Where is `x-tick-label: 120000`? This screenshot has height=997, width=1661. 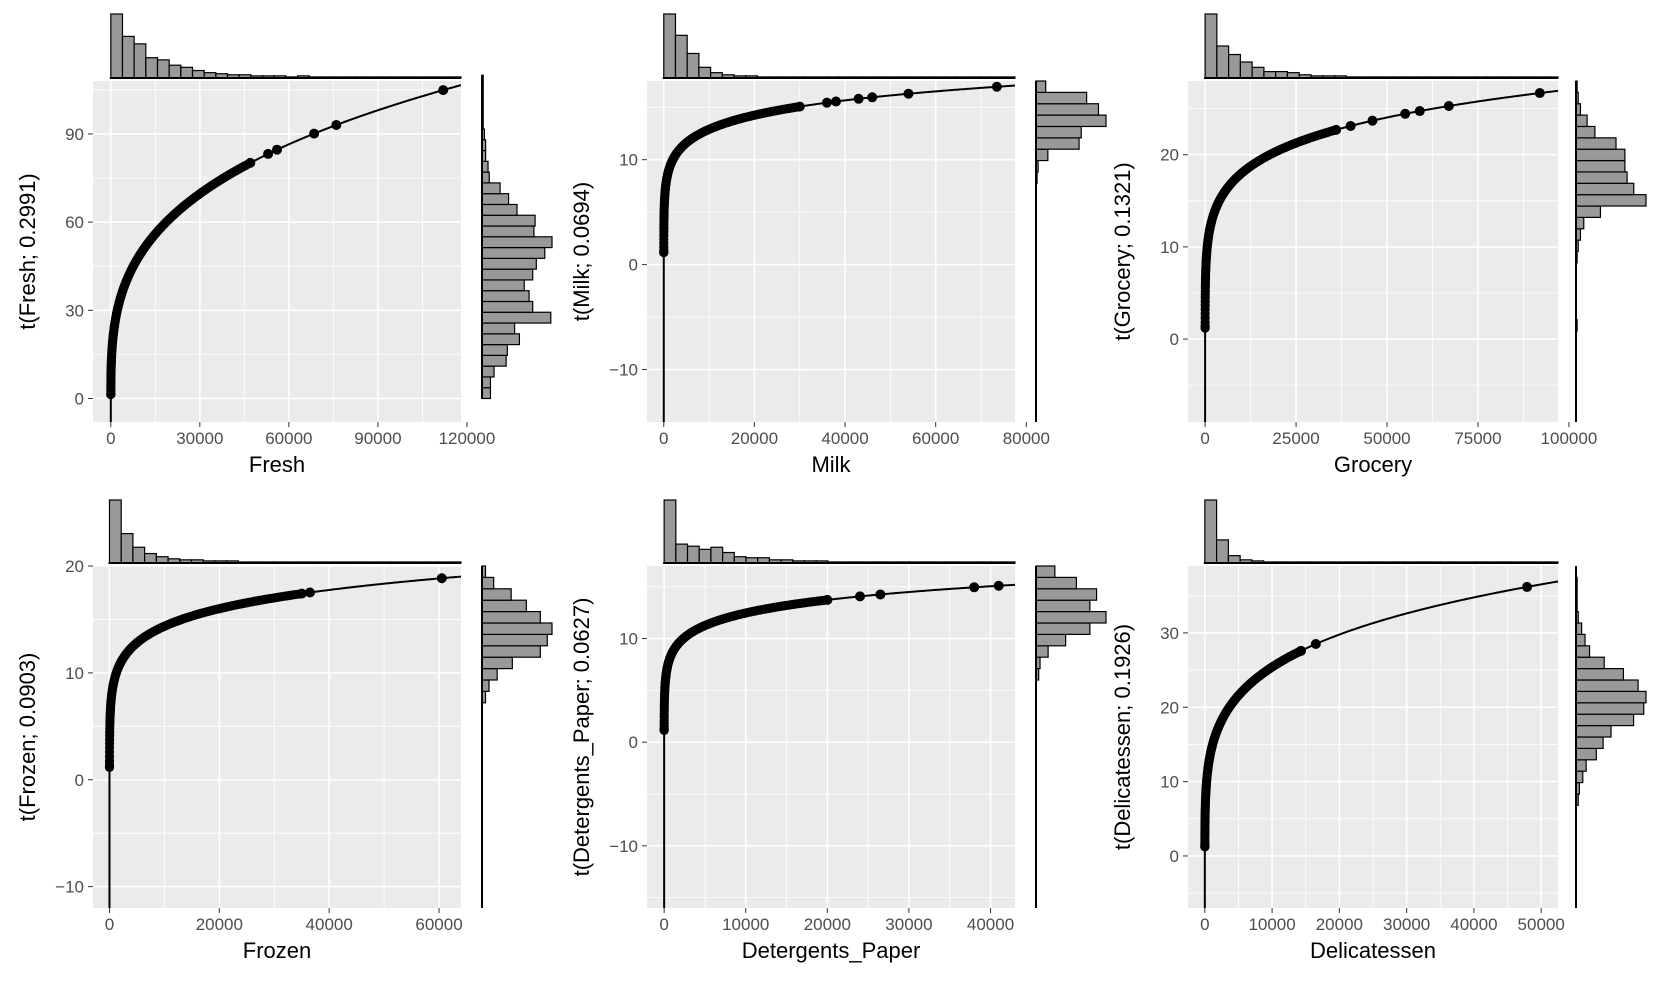 x-tick-label: 120000 is located at coordinates (467, 438).